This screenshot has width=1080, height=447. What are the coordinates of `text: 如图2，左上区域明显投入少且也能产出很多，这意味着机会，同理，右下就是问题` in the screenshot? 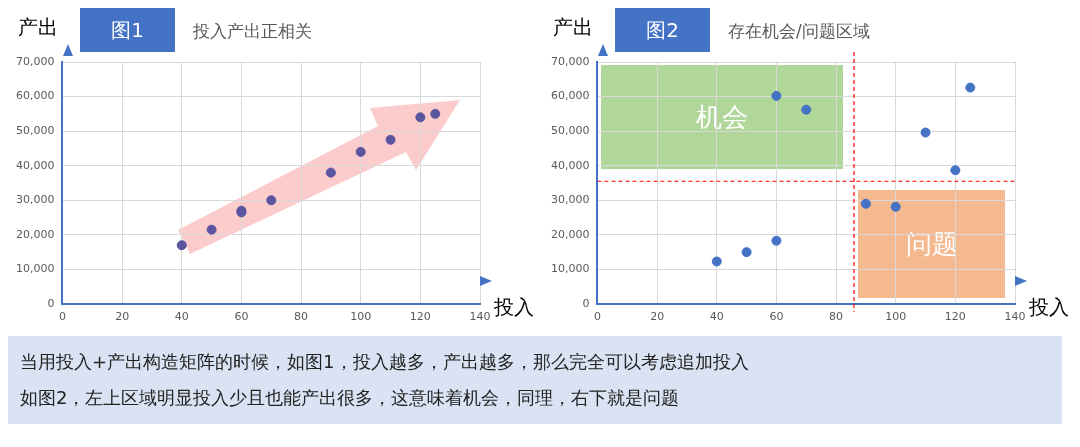 It's located at (350, 398).